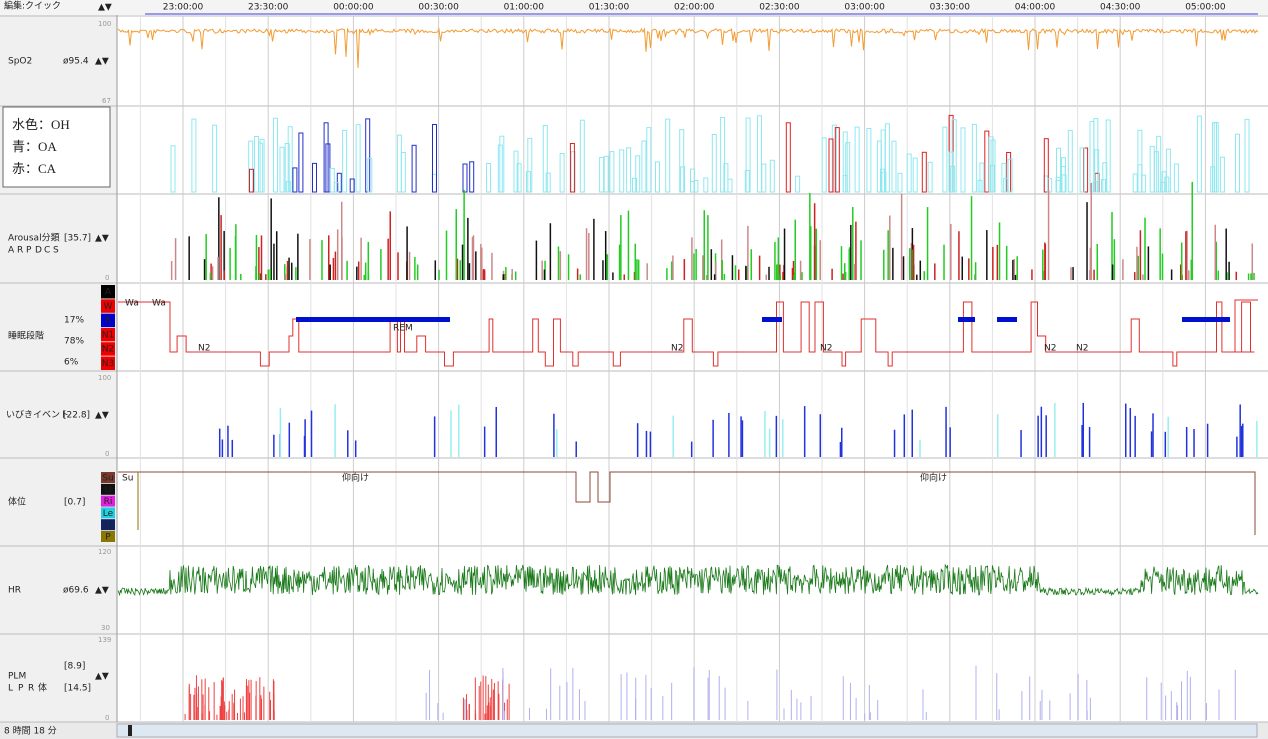 The width and height of the screenshot is (1268, 739). Describe the element at coordinates (104, 378) in the screenshot. I see `scale-max: 100` at that location.